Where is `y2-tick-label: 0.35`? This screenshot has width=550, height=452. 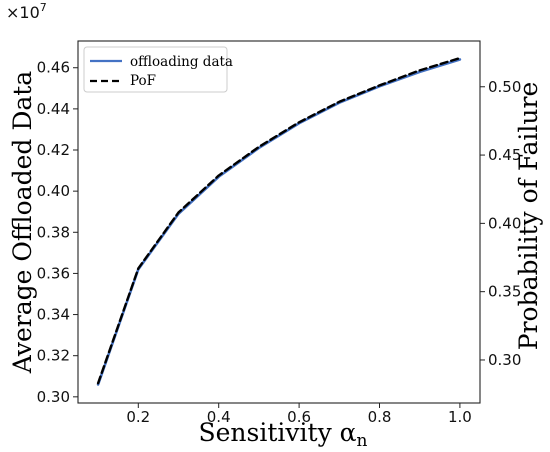
y2-tick-label: 0.35 is located at coordinates (504, 292).